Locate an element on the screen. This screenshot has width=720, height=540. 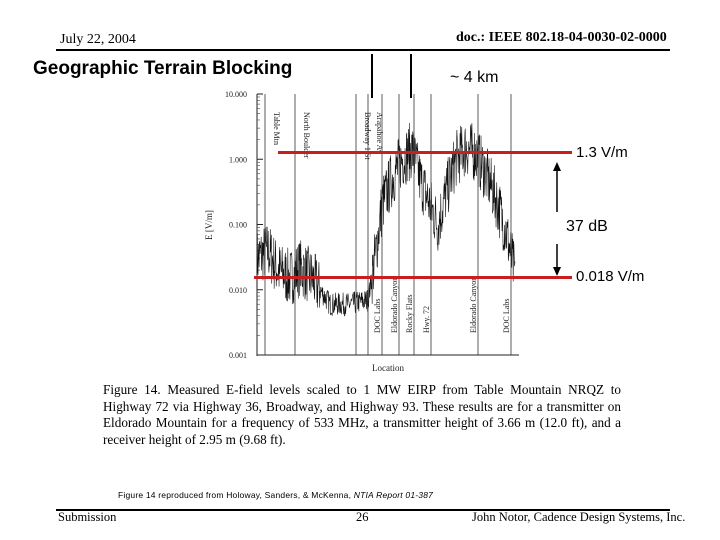
distance-label: ~ 4 km is located at coordinates (474, 77).